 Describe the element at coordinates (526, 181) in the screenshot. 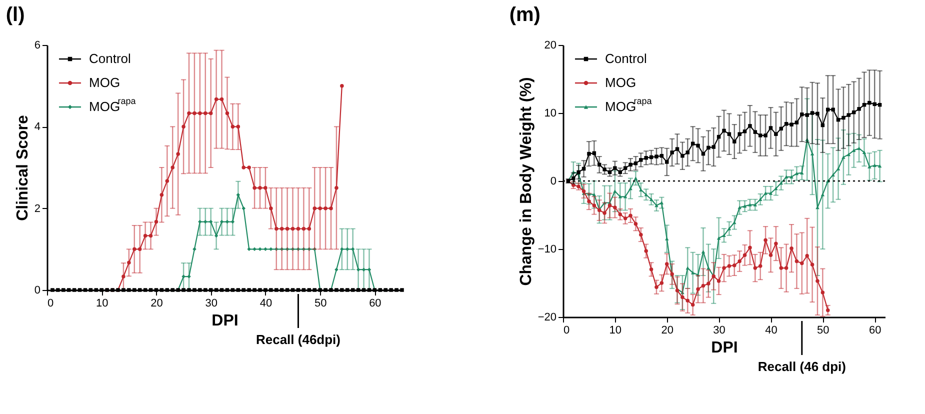

I see `y-axis-title: Change in Body Weight (%)` at that location.